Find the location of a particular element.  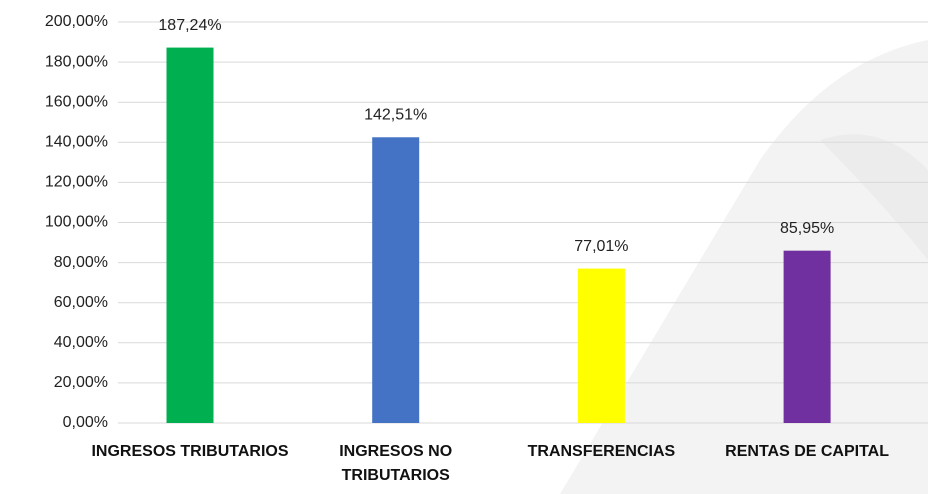

x-tick-label: TRANSFERENCIAS is located at coordinates (601, 451).